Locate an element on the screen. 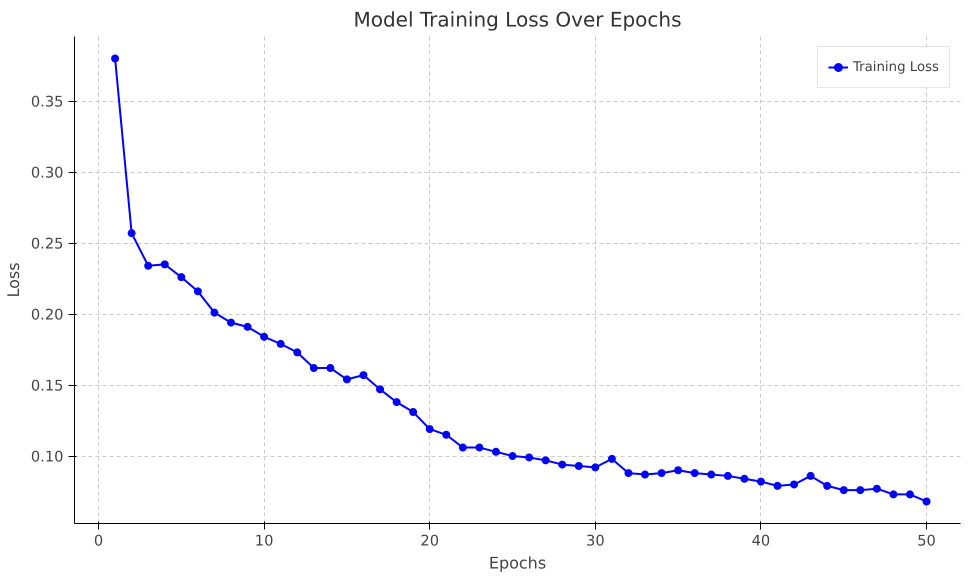  chart-title: Model Training Loss Over Epochs is located at coordinates (517, 20).